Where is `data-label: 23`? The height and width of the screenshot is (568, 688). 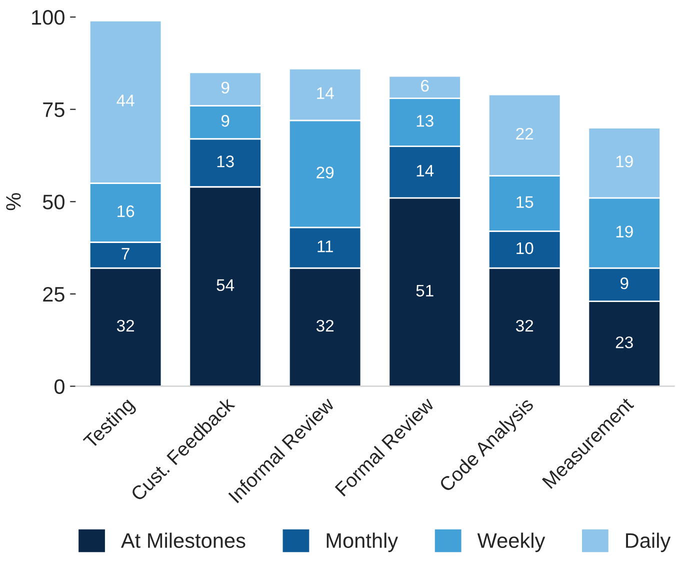
data-label: 23 is located at coordinates (624, 342).